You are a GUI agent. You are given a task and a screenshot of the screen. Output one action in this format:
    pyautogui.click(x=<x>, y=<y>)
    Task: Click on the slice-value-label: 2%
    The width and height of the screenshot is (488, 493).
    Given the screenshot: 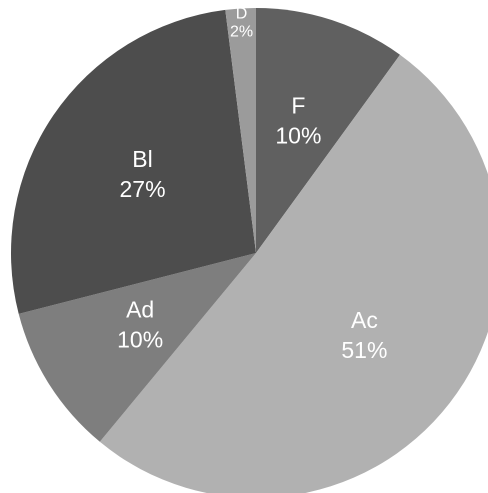 What is the action you would take?
    pyautogui.click(x=241, y=31)
    